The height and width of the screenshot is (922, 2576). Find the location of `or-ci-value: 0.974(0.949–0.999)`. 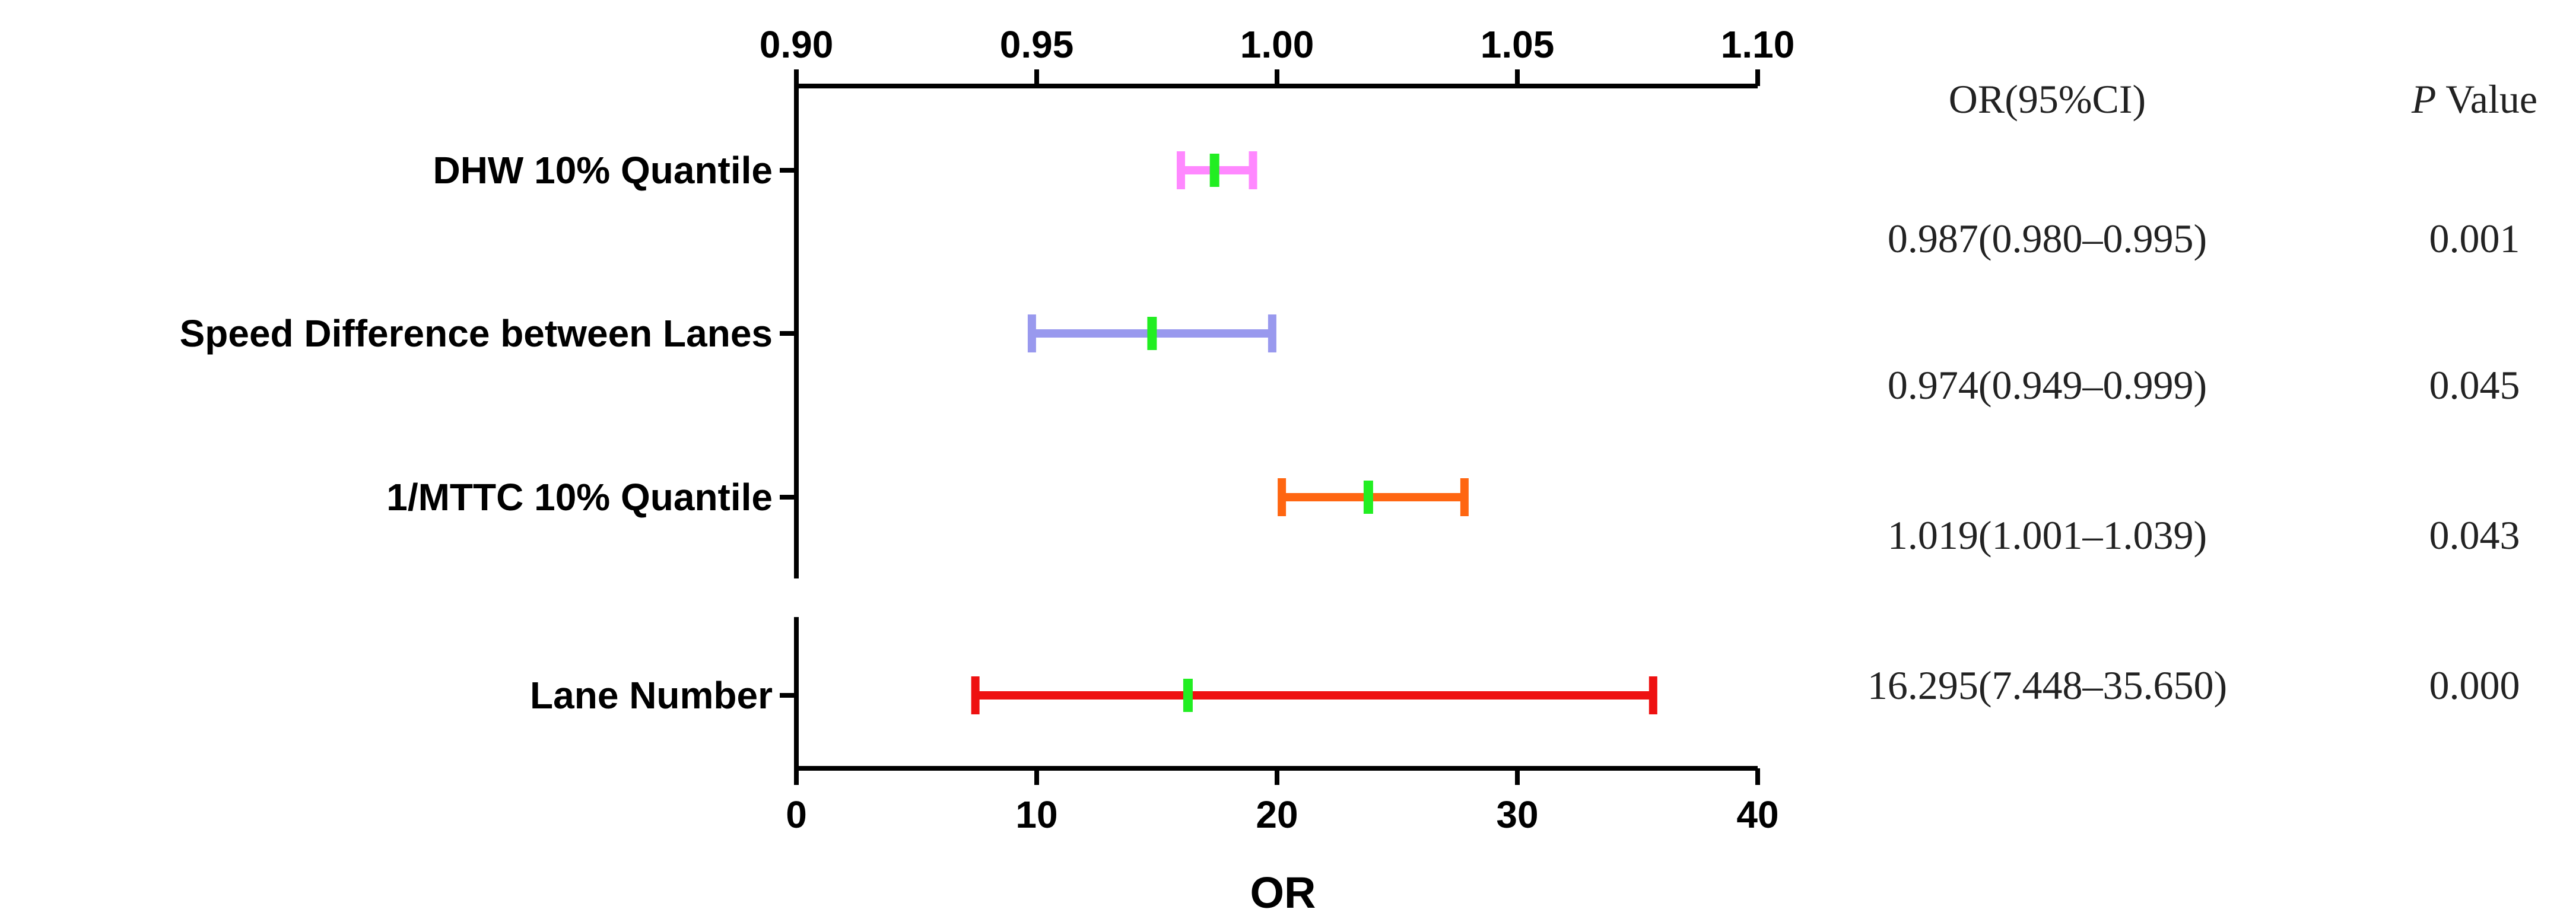

or-ci-value: 0.974(0.949–0.999) is located at coordinates (2047, 385).